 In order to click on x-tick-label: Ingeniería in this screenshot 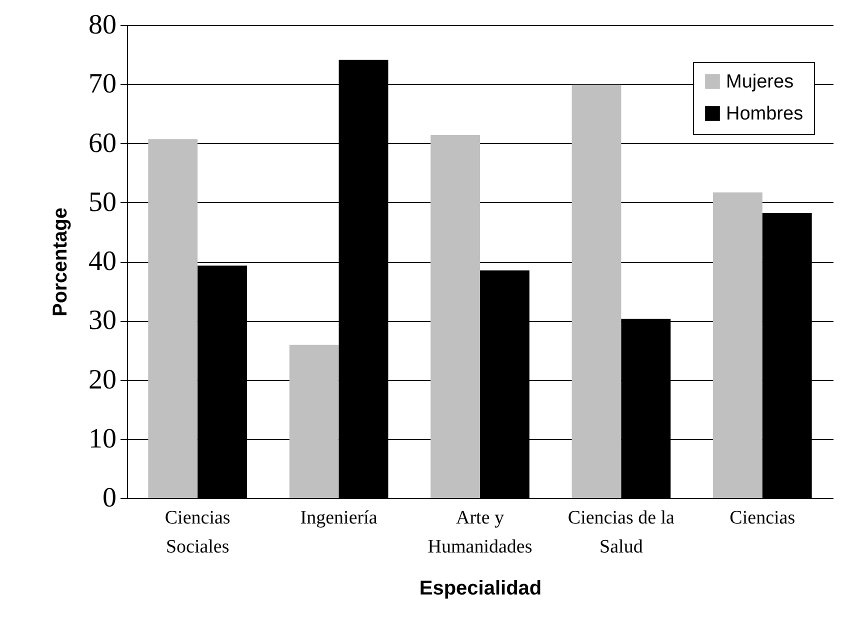, I will do `click(339, 518)`.